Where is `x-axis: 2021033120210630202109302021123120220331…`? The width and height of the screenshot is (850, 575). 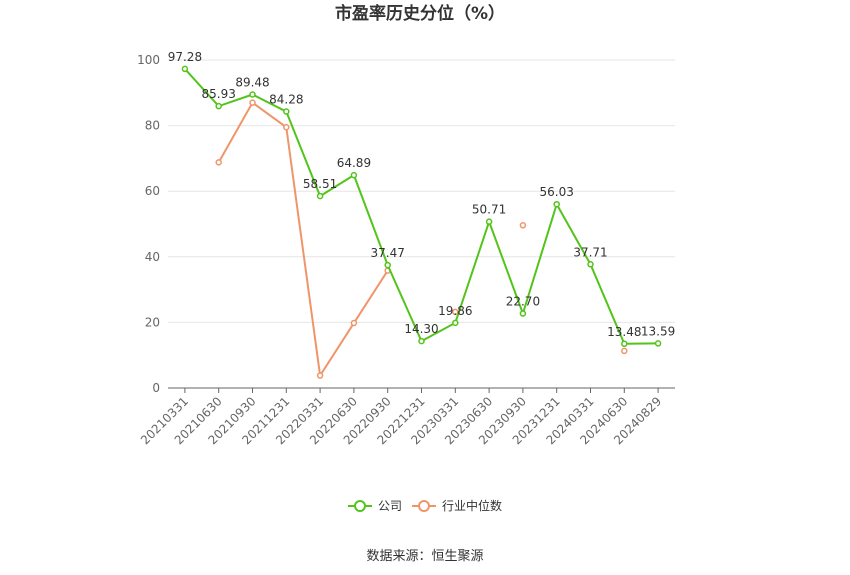
x-axis: 2021033120210630202109302021123120220331… is located at coordinates (406, 417).